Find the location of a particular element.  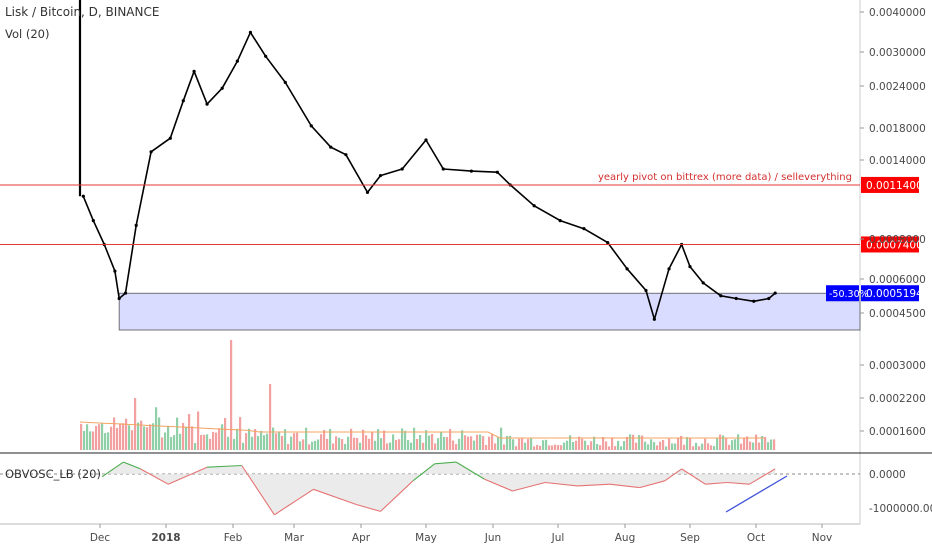

y-tick-label: 0.0018000 is located at coordinates (897, 129).